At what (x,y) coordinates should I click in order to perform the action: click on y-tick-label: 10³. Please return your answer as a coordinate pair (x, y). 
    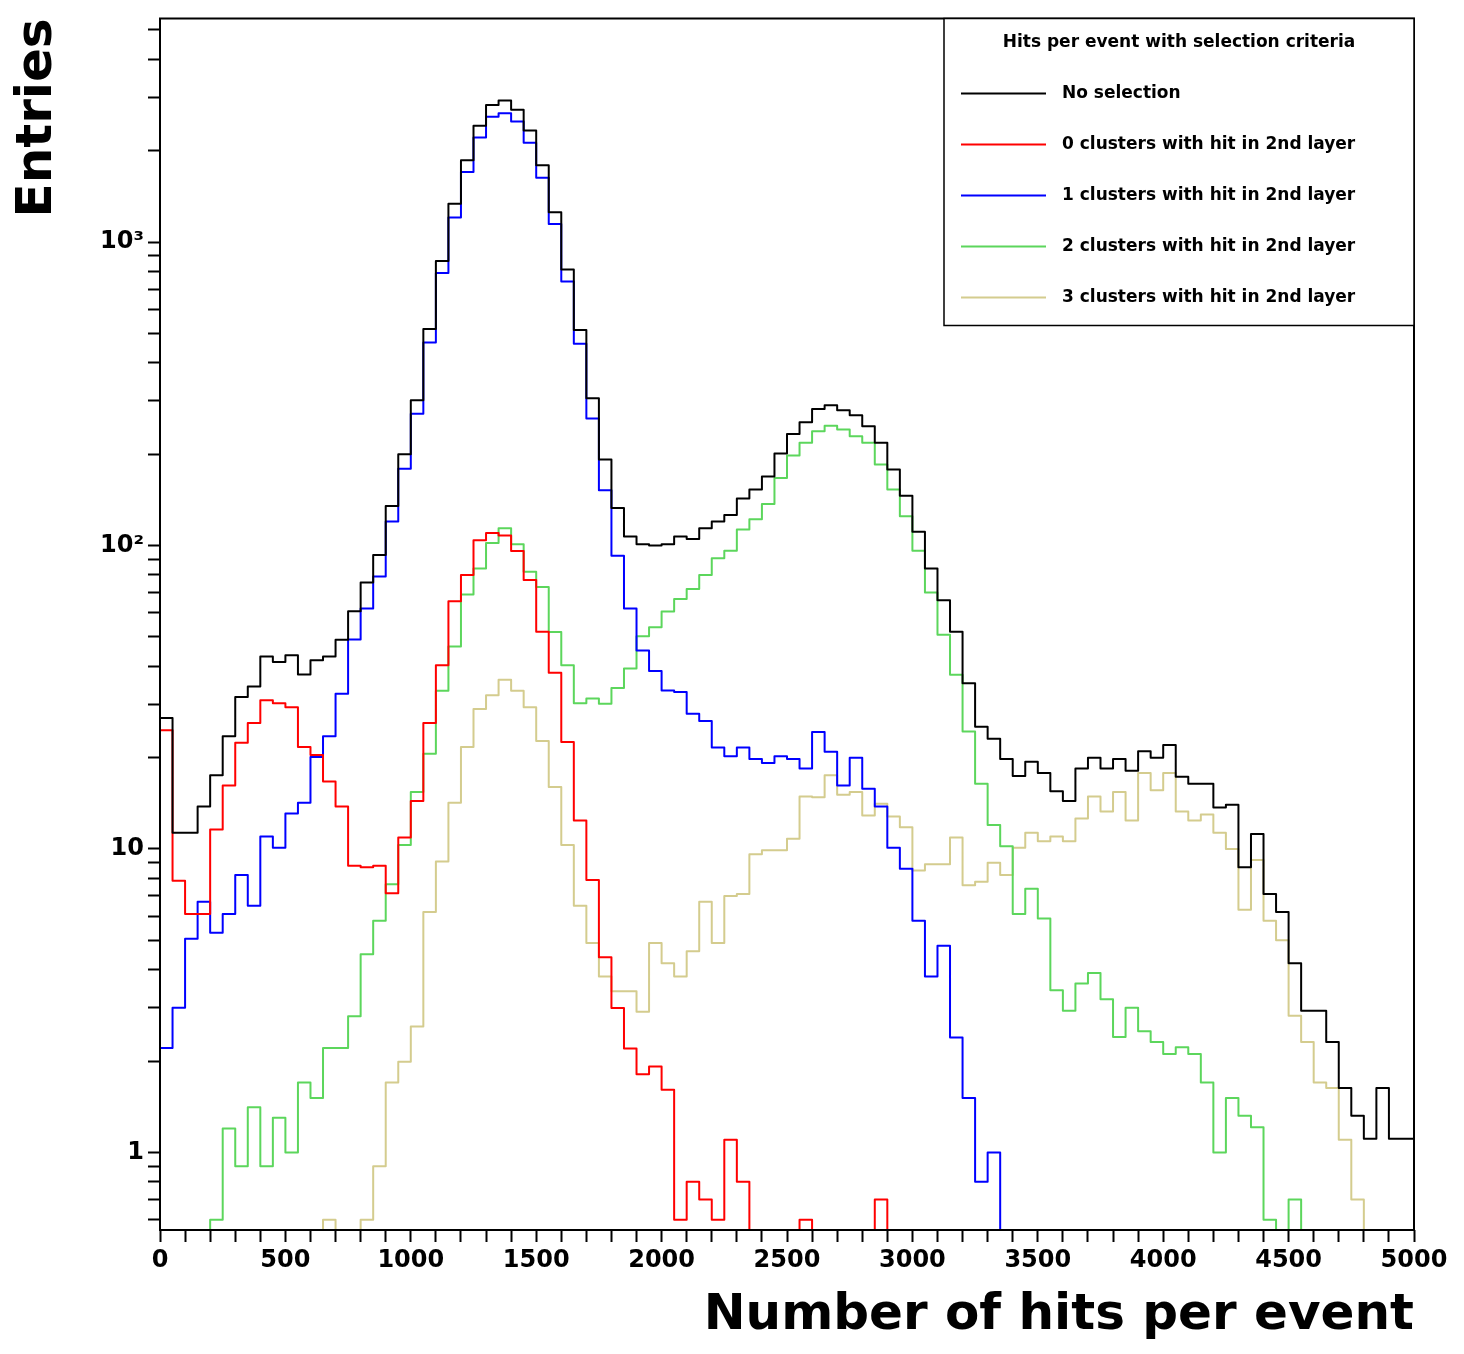
    Looking at the image, I should click on (122, 240).